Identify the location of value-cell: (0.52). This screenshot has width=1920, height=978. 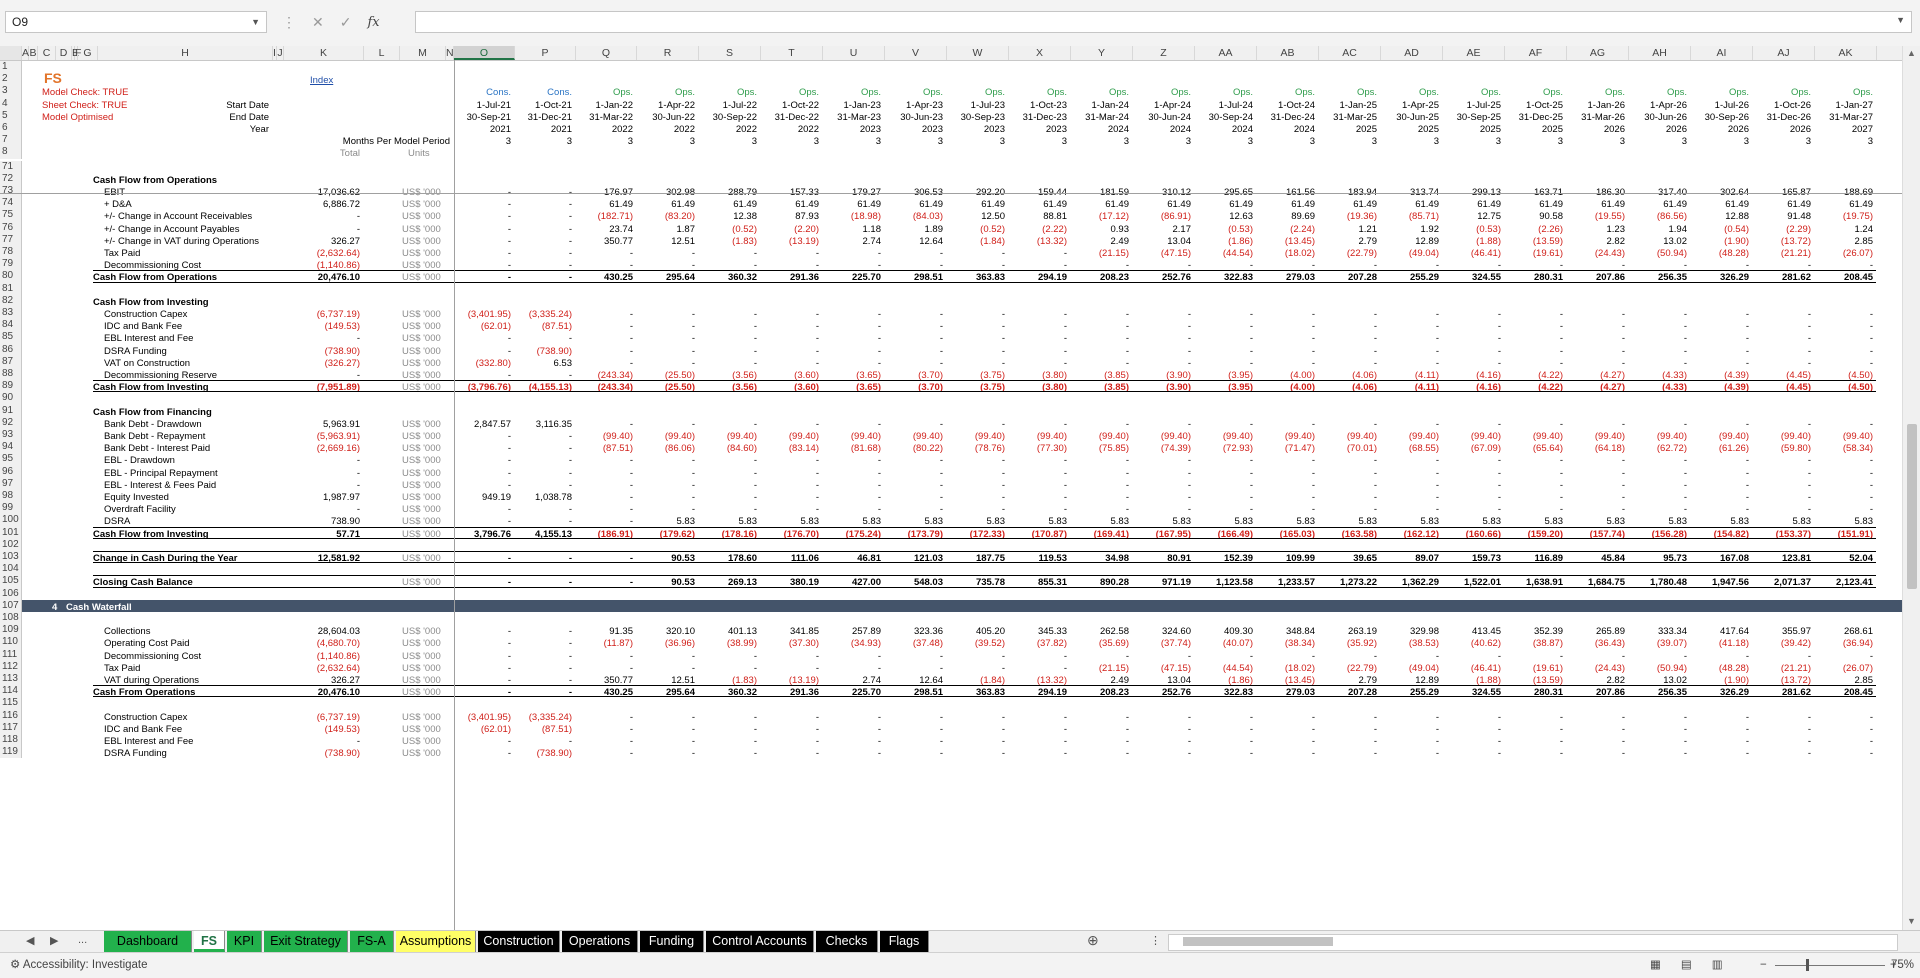
(992, 229).